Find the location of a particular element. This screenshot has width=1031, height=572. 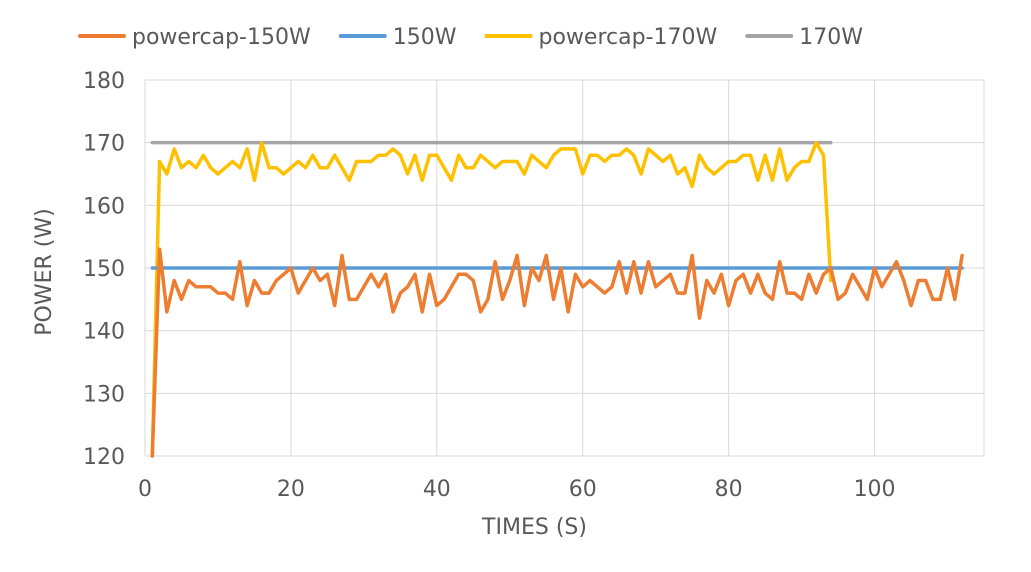

legend-item: 150W is located at coordinates (397, 37).